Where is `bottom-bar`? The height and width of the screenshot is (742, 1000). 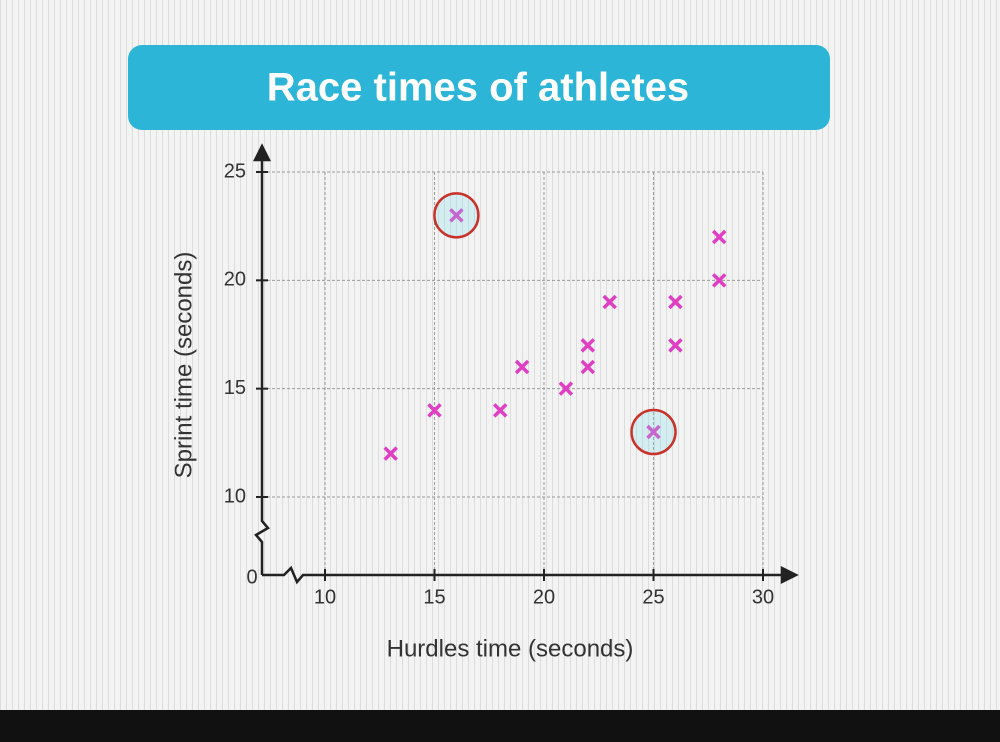
bottom-bar is located at coordinates (500, 726).